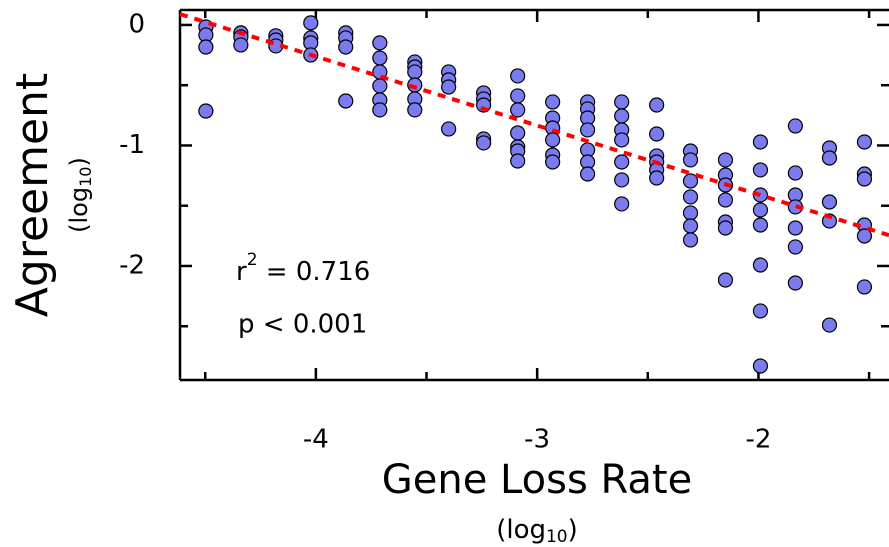  Describe the element at coordinates (241, 272) in the screenshot. I see `annotation-text: r` at that location.